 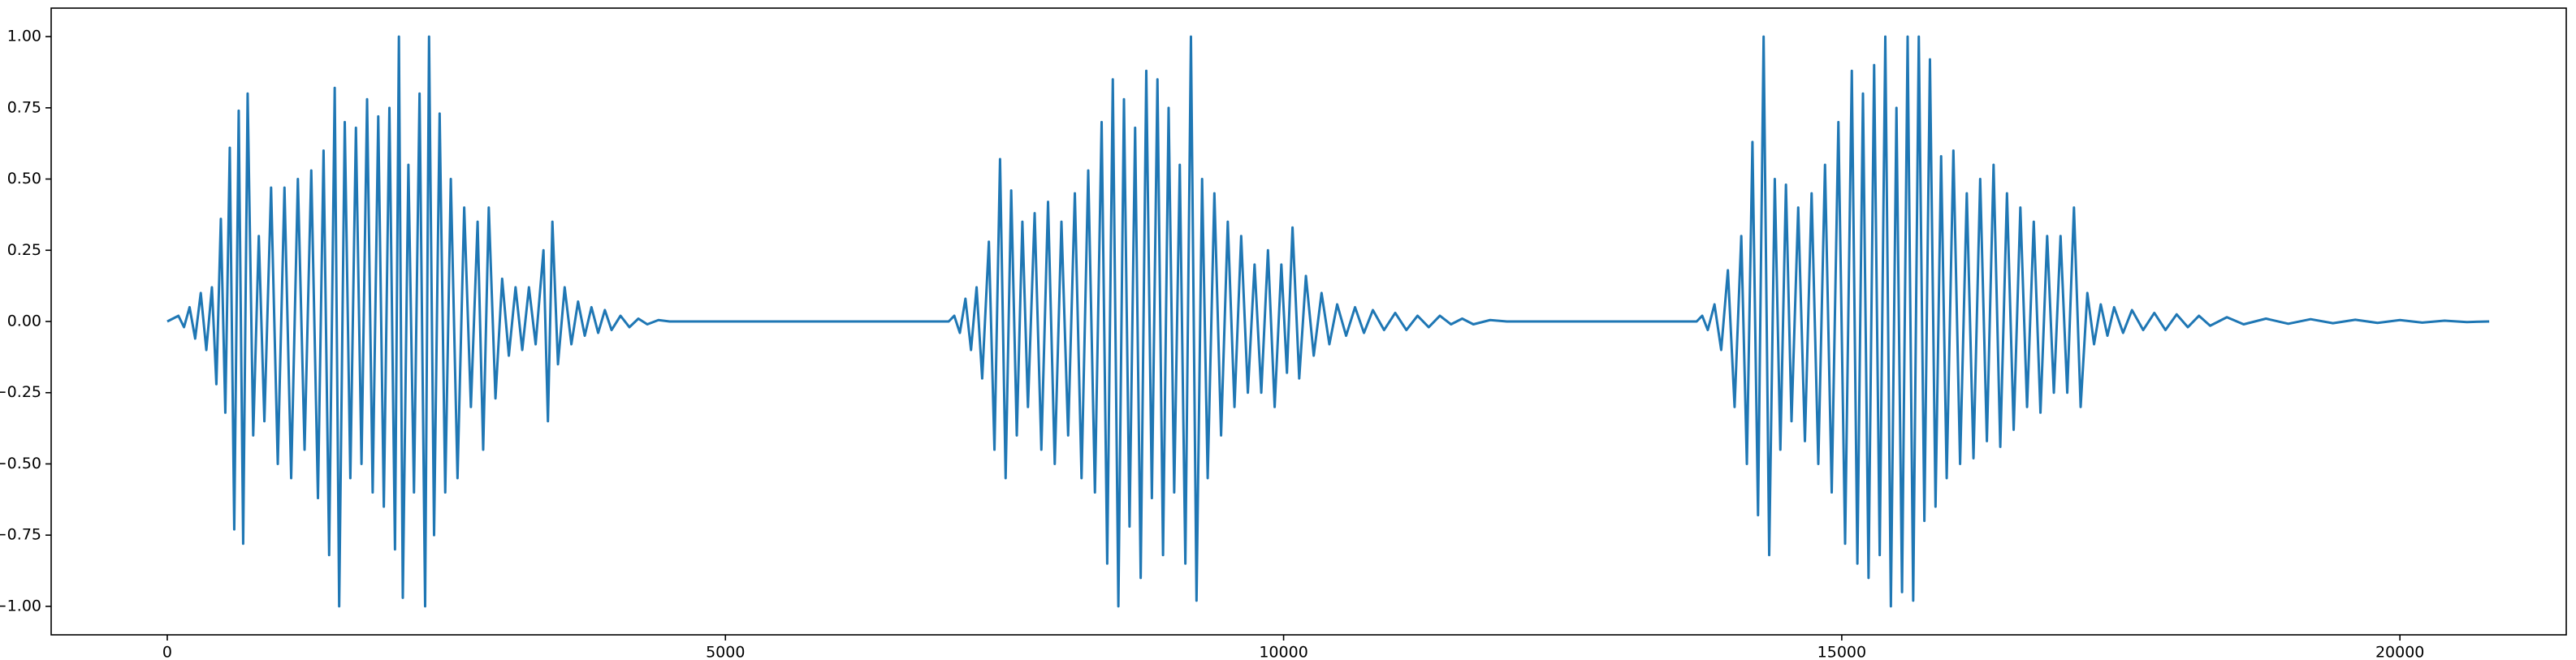 I want to click on y-tick-label: 0.50, so click(x=24, y=179).